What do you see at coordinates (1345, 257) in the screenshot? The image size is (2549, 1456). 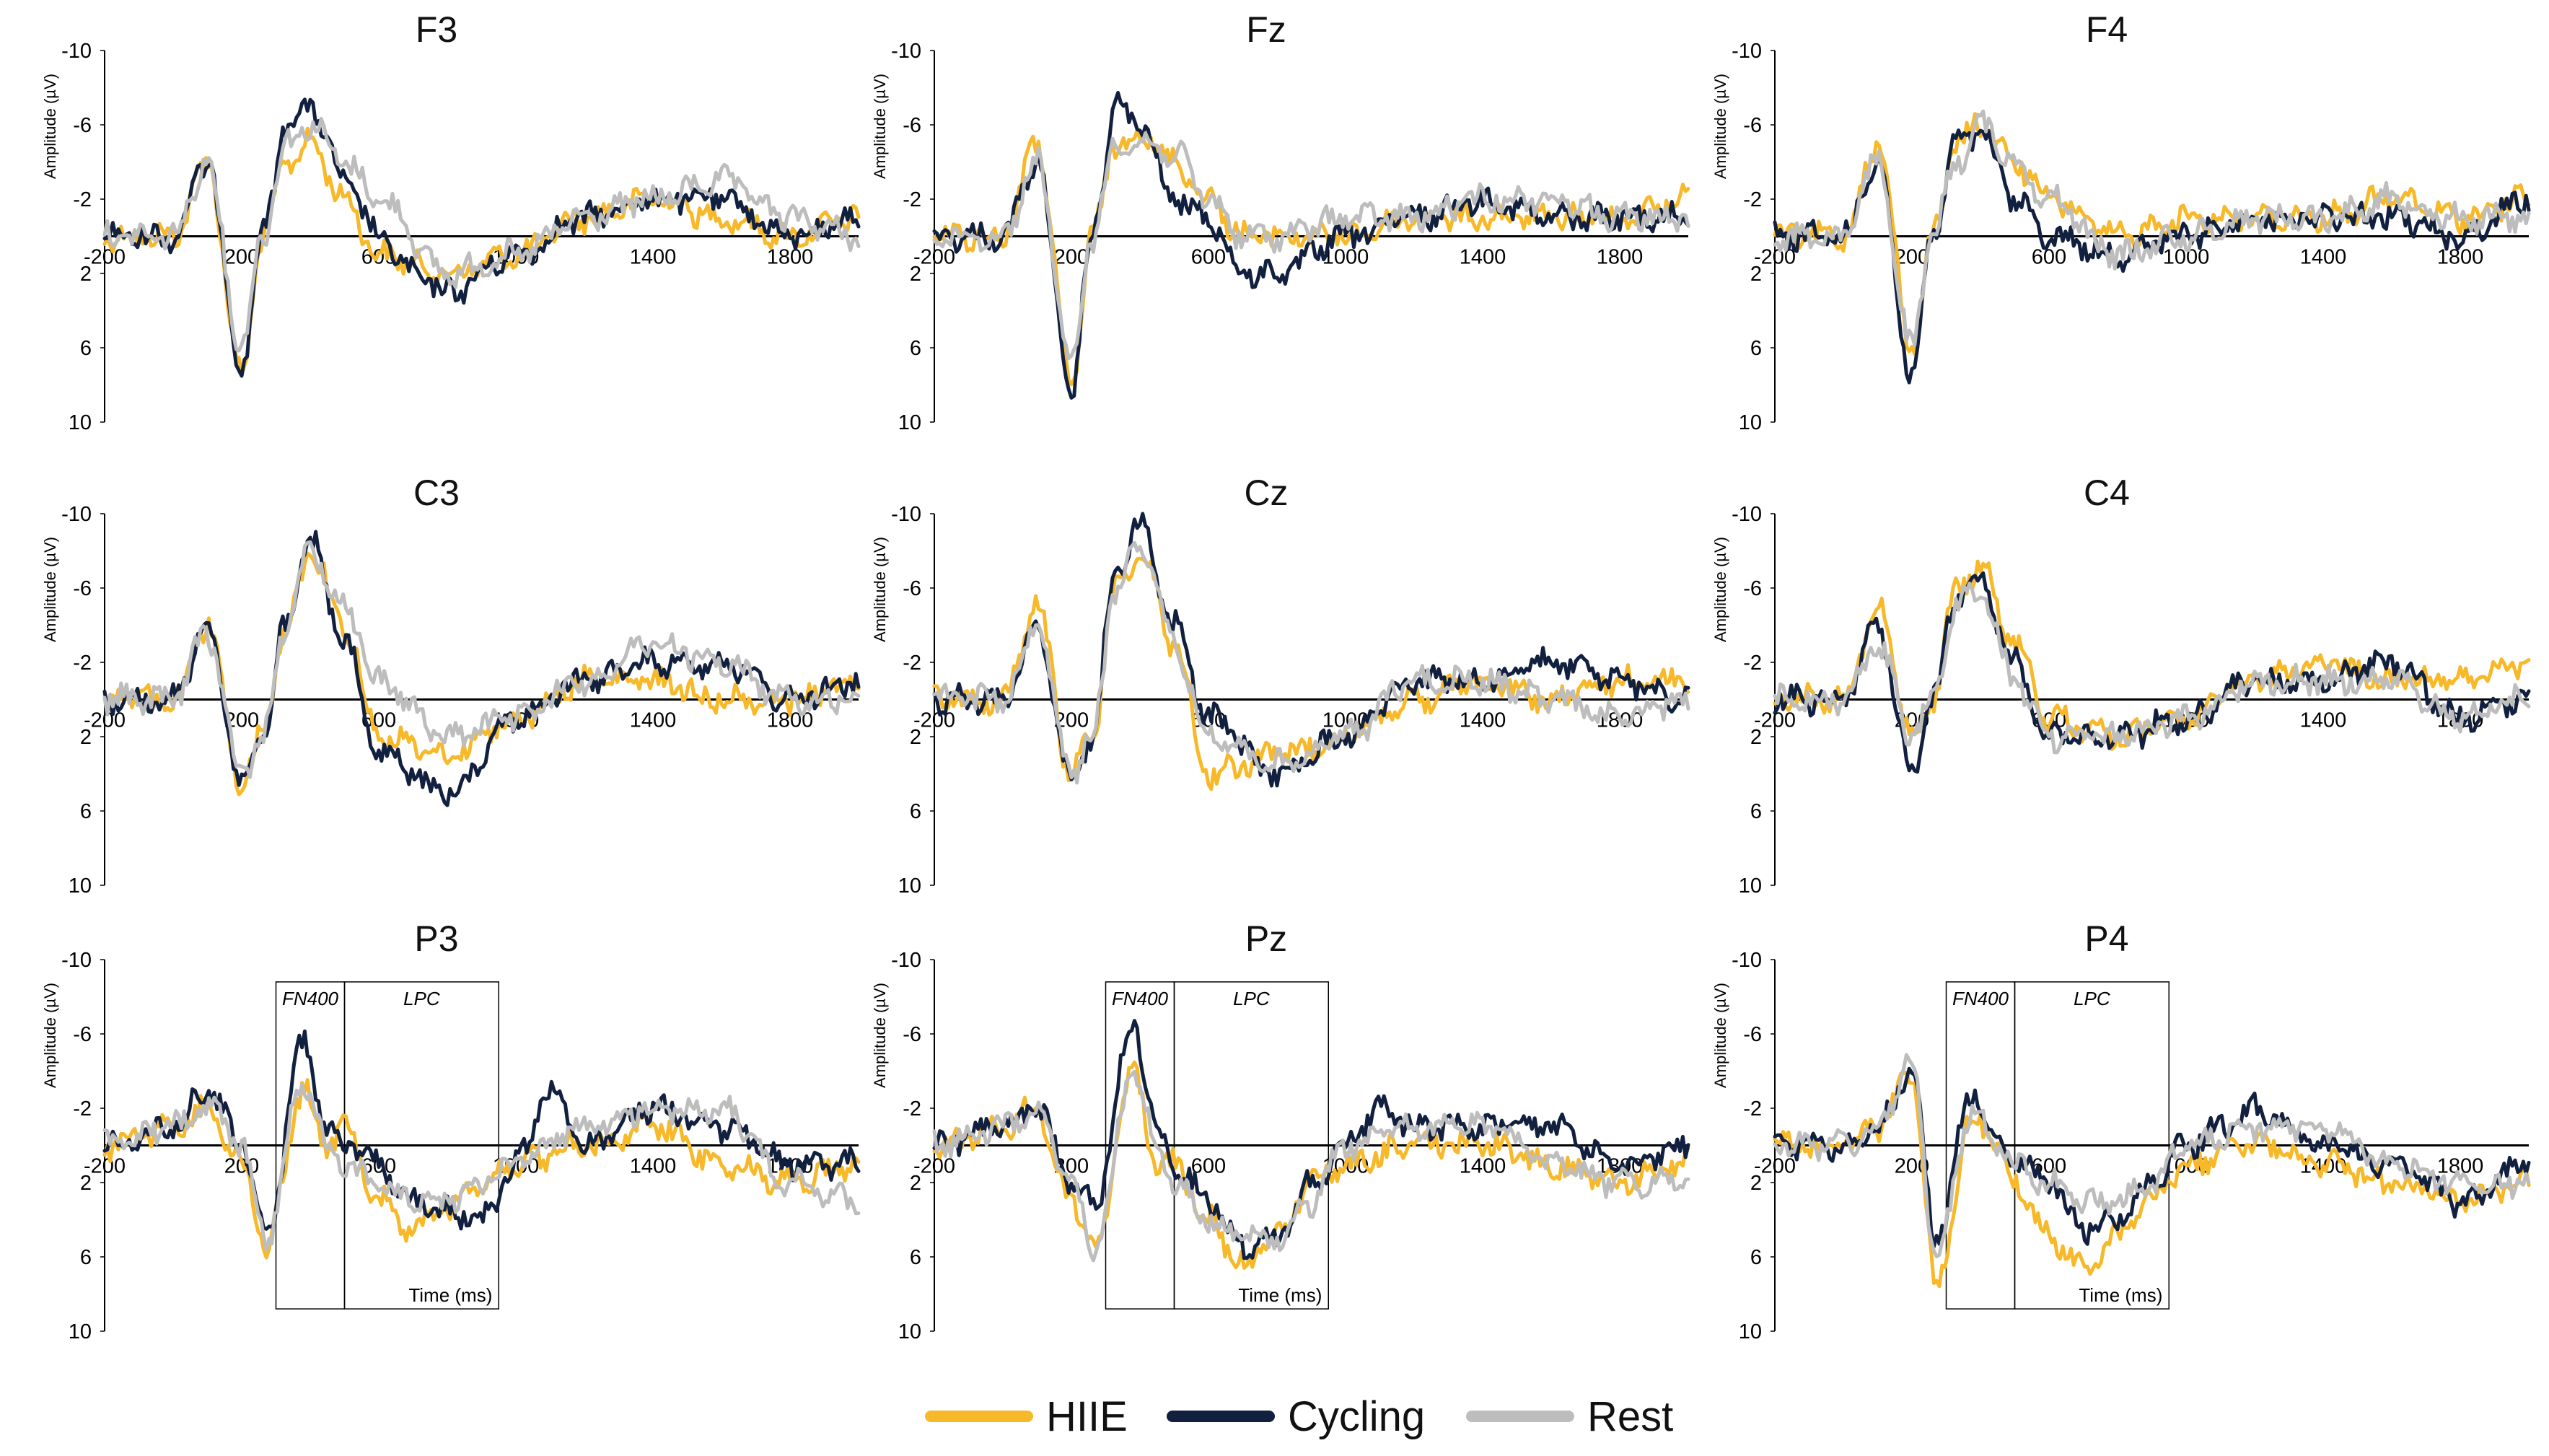 I see `x-tick-label: 1000` at bounding box center [1345, 257].